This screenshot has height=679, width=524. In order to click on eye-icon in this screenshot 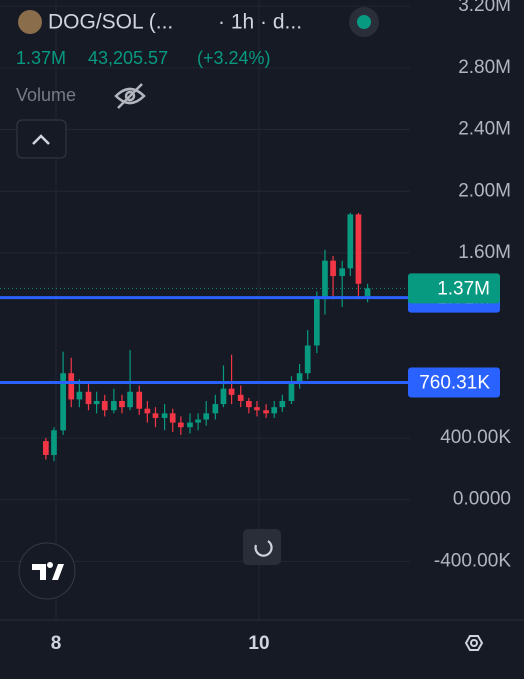, I will do `click(130, 96)`.